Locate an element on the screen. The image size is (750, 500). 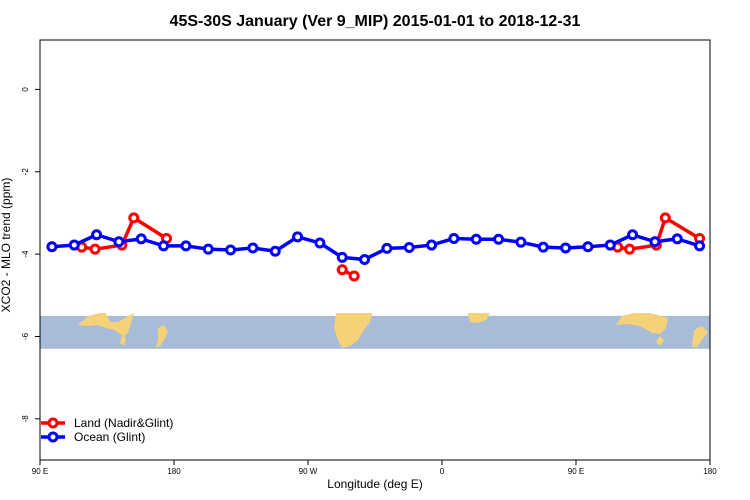
y-tick-label-0: 0 is located at coordinates (25, 89).